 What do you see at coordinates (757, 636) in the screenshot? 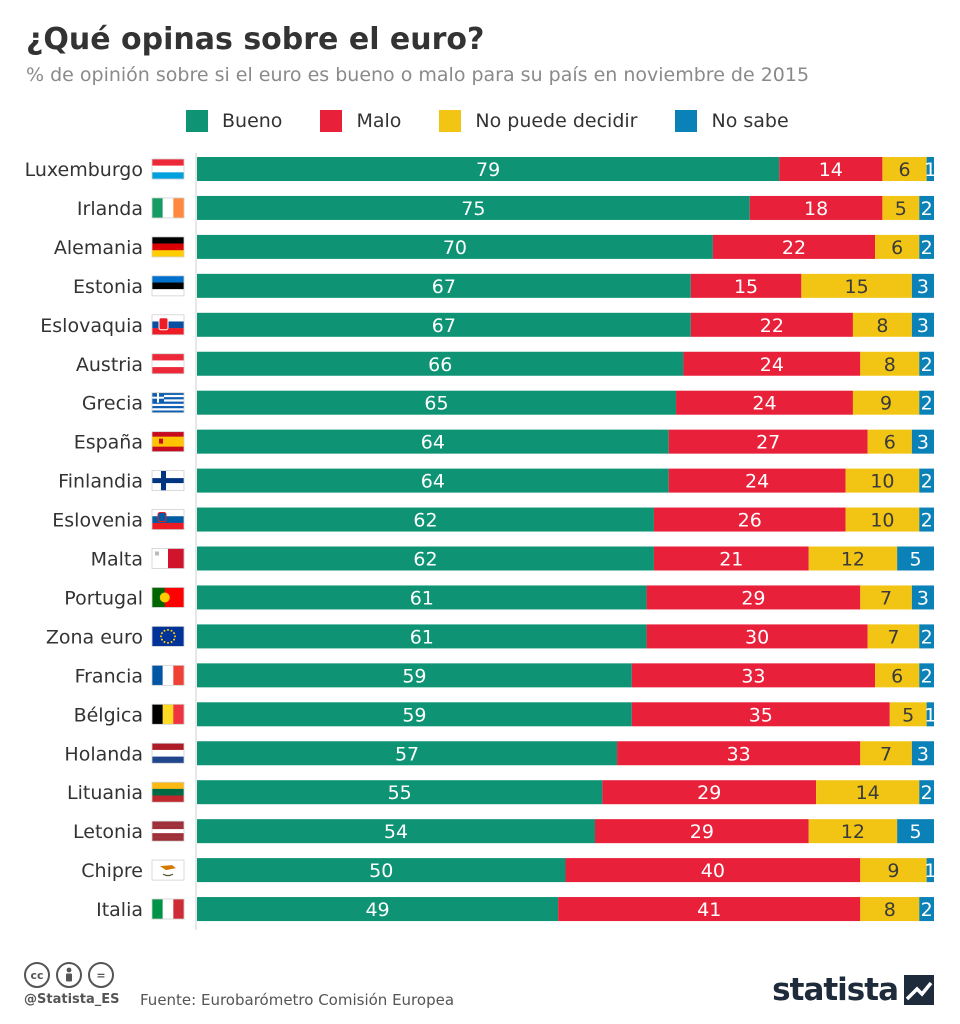
I see `bar-malo-zona-euro` at bounding box center [757, 636].